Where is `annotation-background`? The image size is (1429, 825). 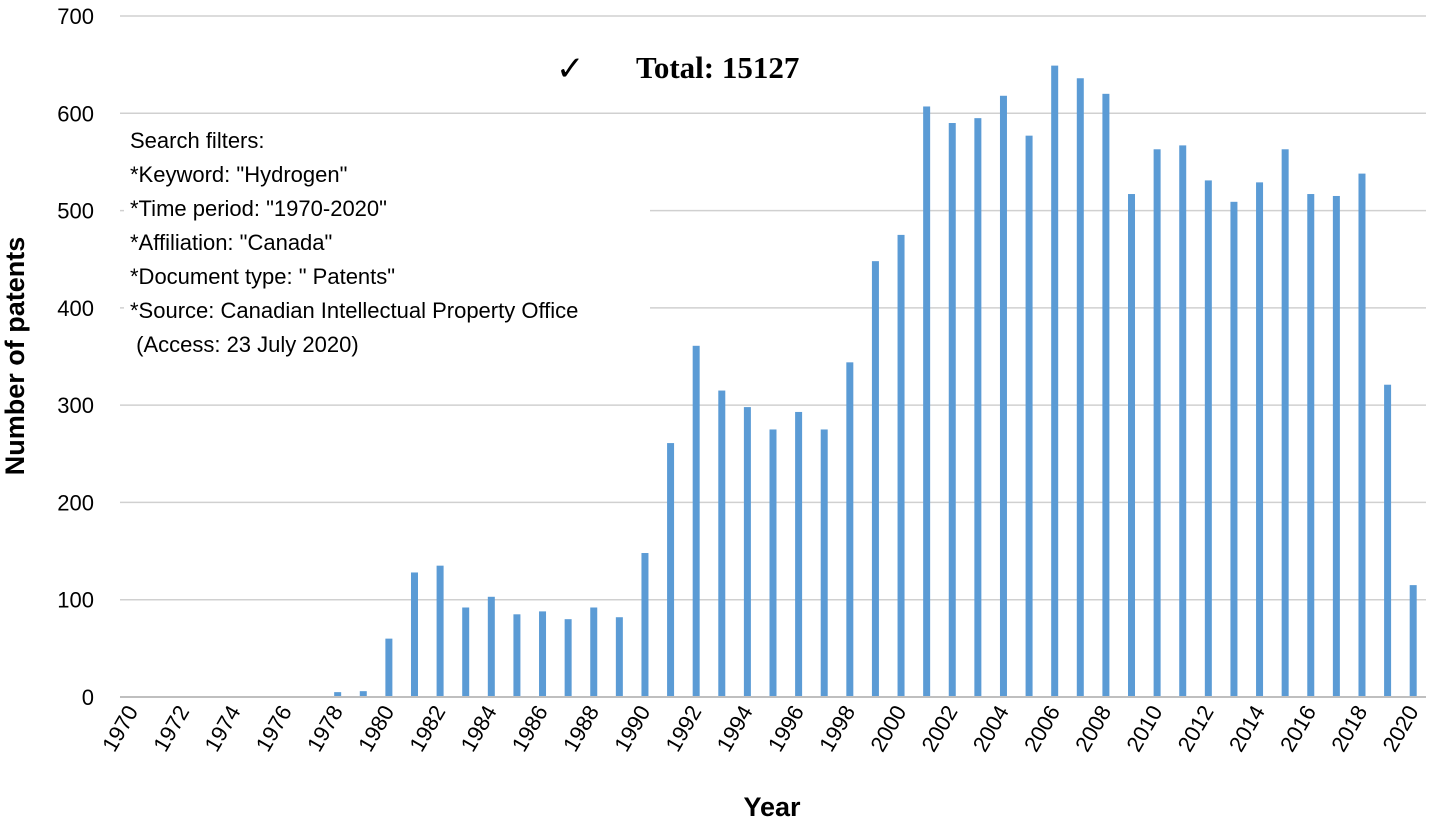
annotation-background is located at coordinates (387, 242).